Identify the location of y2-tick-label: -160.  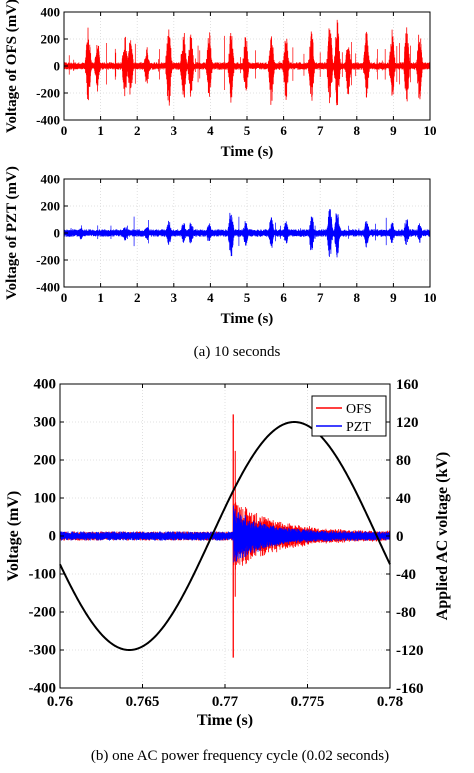
(410, 689).